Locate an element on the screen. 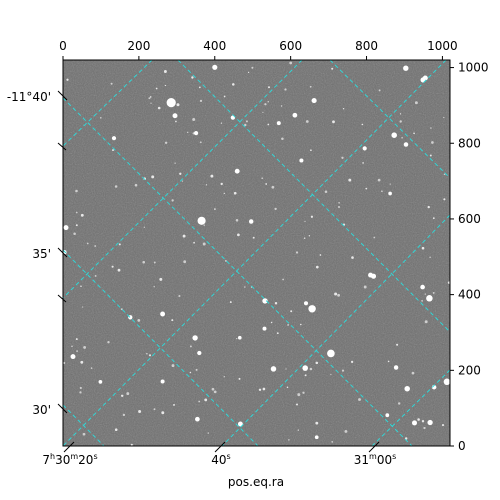 This screenshot has width=500, height=500. dec-tick-label: -11°40' is located at coordinates (29, 97).